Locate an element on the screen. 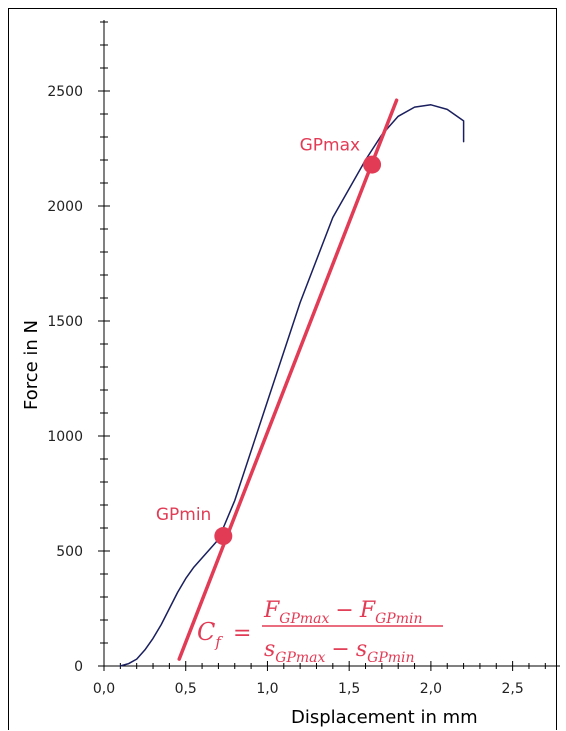 This screenshot has width=566, height=731. x-tick-label: 2,0 is located at coordinates (431, 689).